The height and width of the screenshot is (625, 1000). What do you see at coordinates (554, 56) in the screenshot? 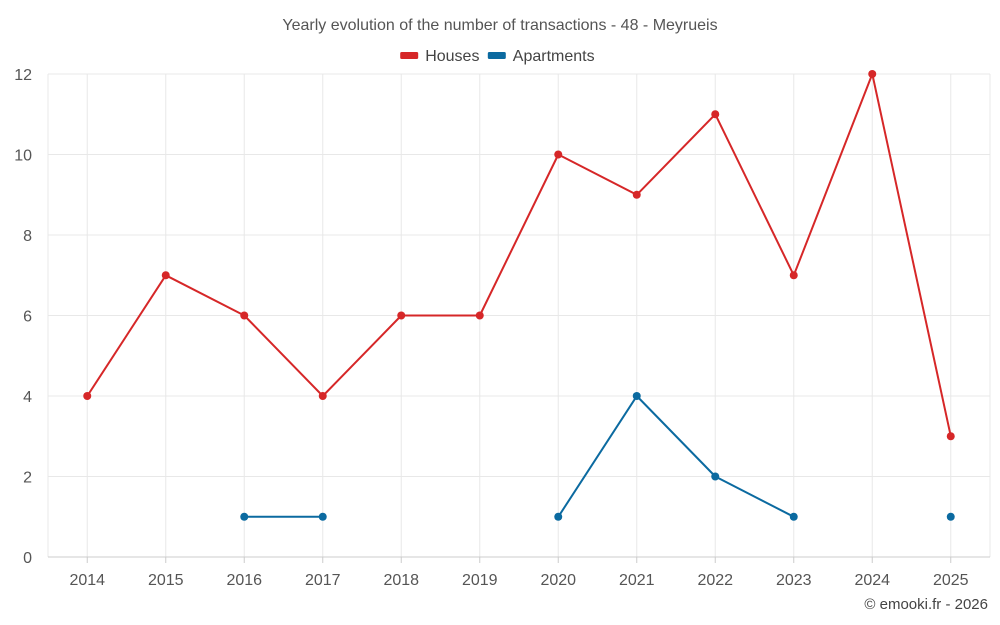
I see `legend-label-apartments: Apartments` at bounding box center [554, 56].